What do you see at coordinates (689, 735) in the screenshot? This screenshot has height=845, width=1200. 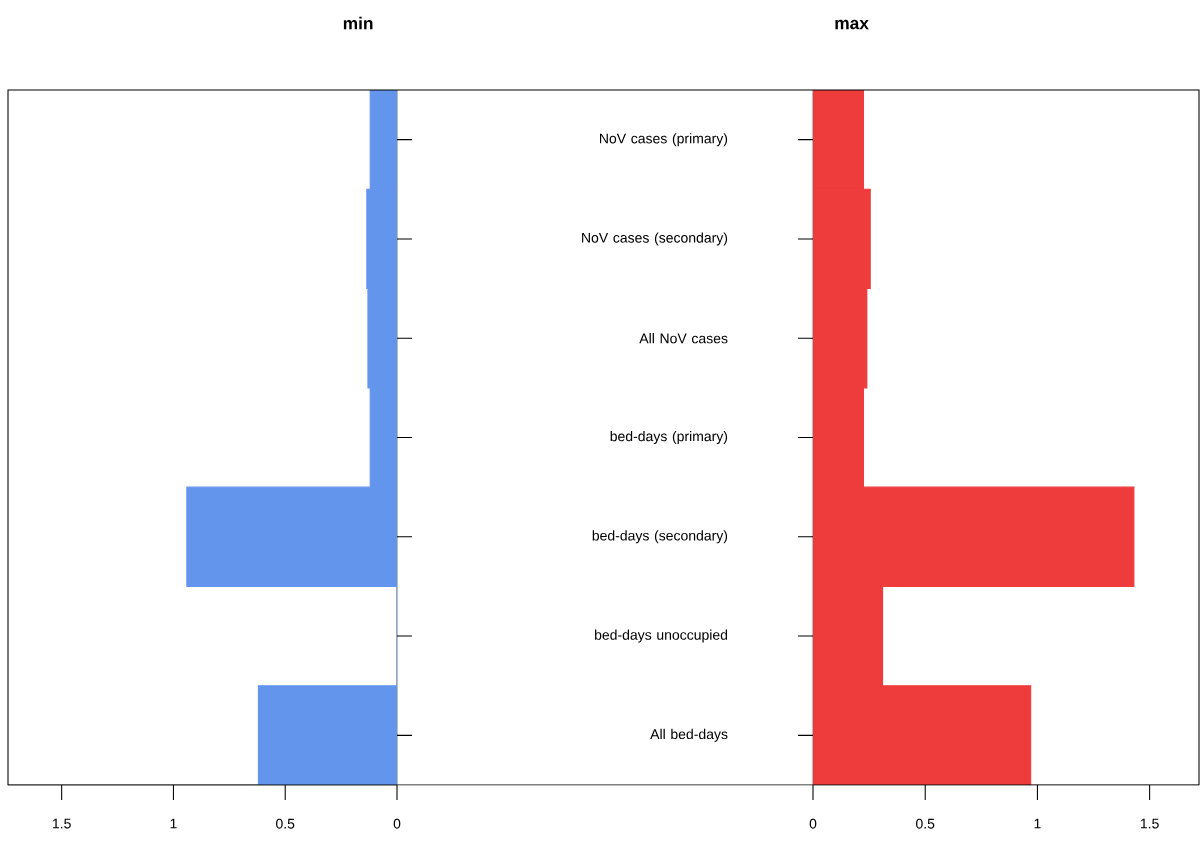 I see `y-tick-label: All bed-days` at bounding box center [689, 735].